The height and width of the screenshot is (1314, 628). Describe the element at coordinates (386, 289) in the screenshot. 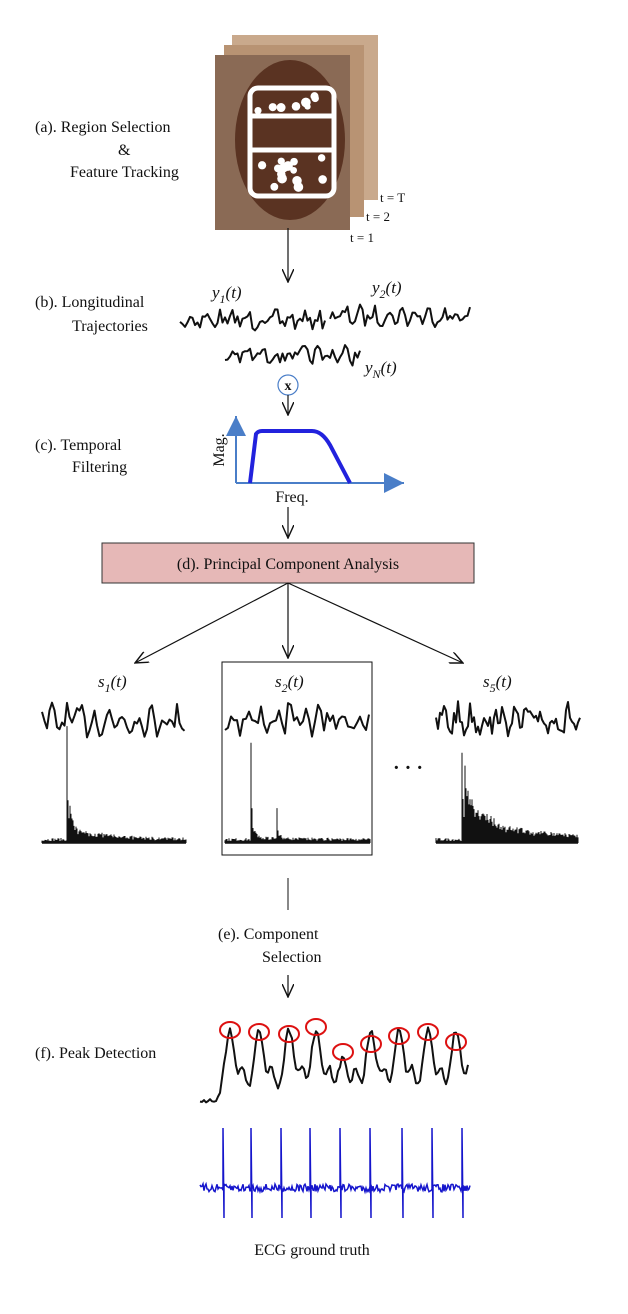

I see `signal-label: y2(t)` at that location.